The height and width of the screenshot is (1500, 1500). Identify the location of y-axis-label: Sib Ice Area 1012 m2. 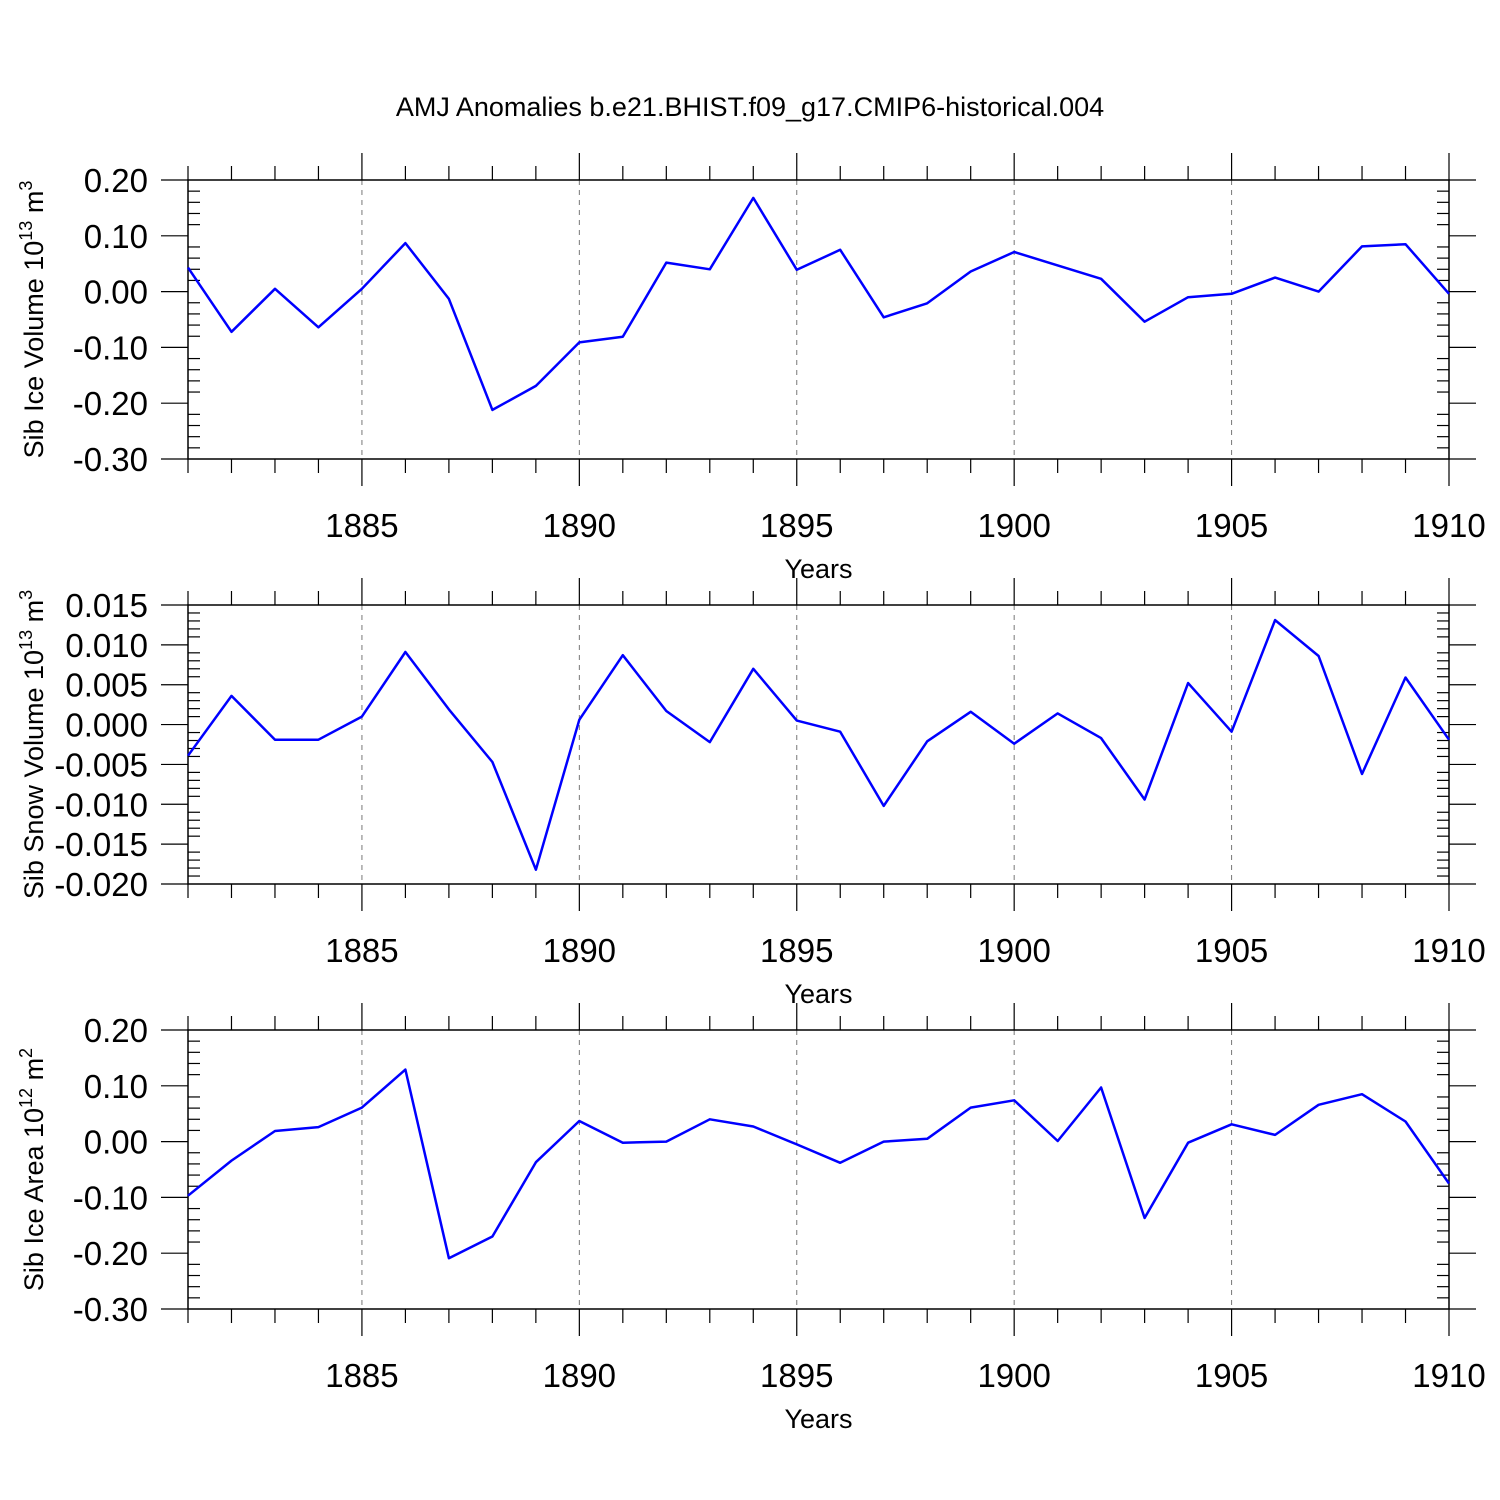
(32, 1169).